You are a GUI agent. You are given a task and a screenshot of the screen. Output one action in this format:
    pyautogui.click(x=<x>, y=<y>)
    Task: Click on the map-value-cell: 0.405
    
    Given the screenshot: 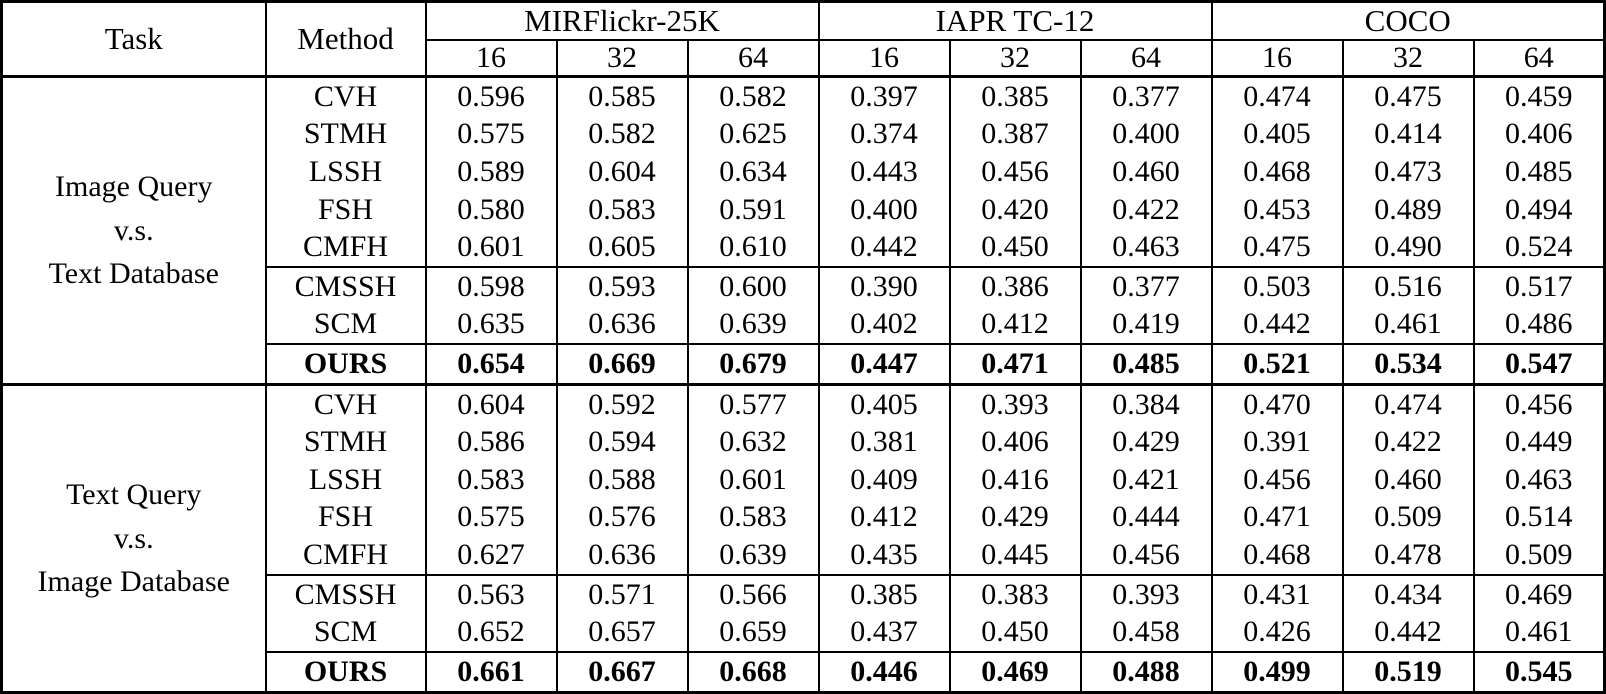 What is the action you would take?
    pyautogui.click(x=1277, y=134)
    